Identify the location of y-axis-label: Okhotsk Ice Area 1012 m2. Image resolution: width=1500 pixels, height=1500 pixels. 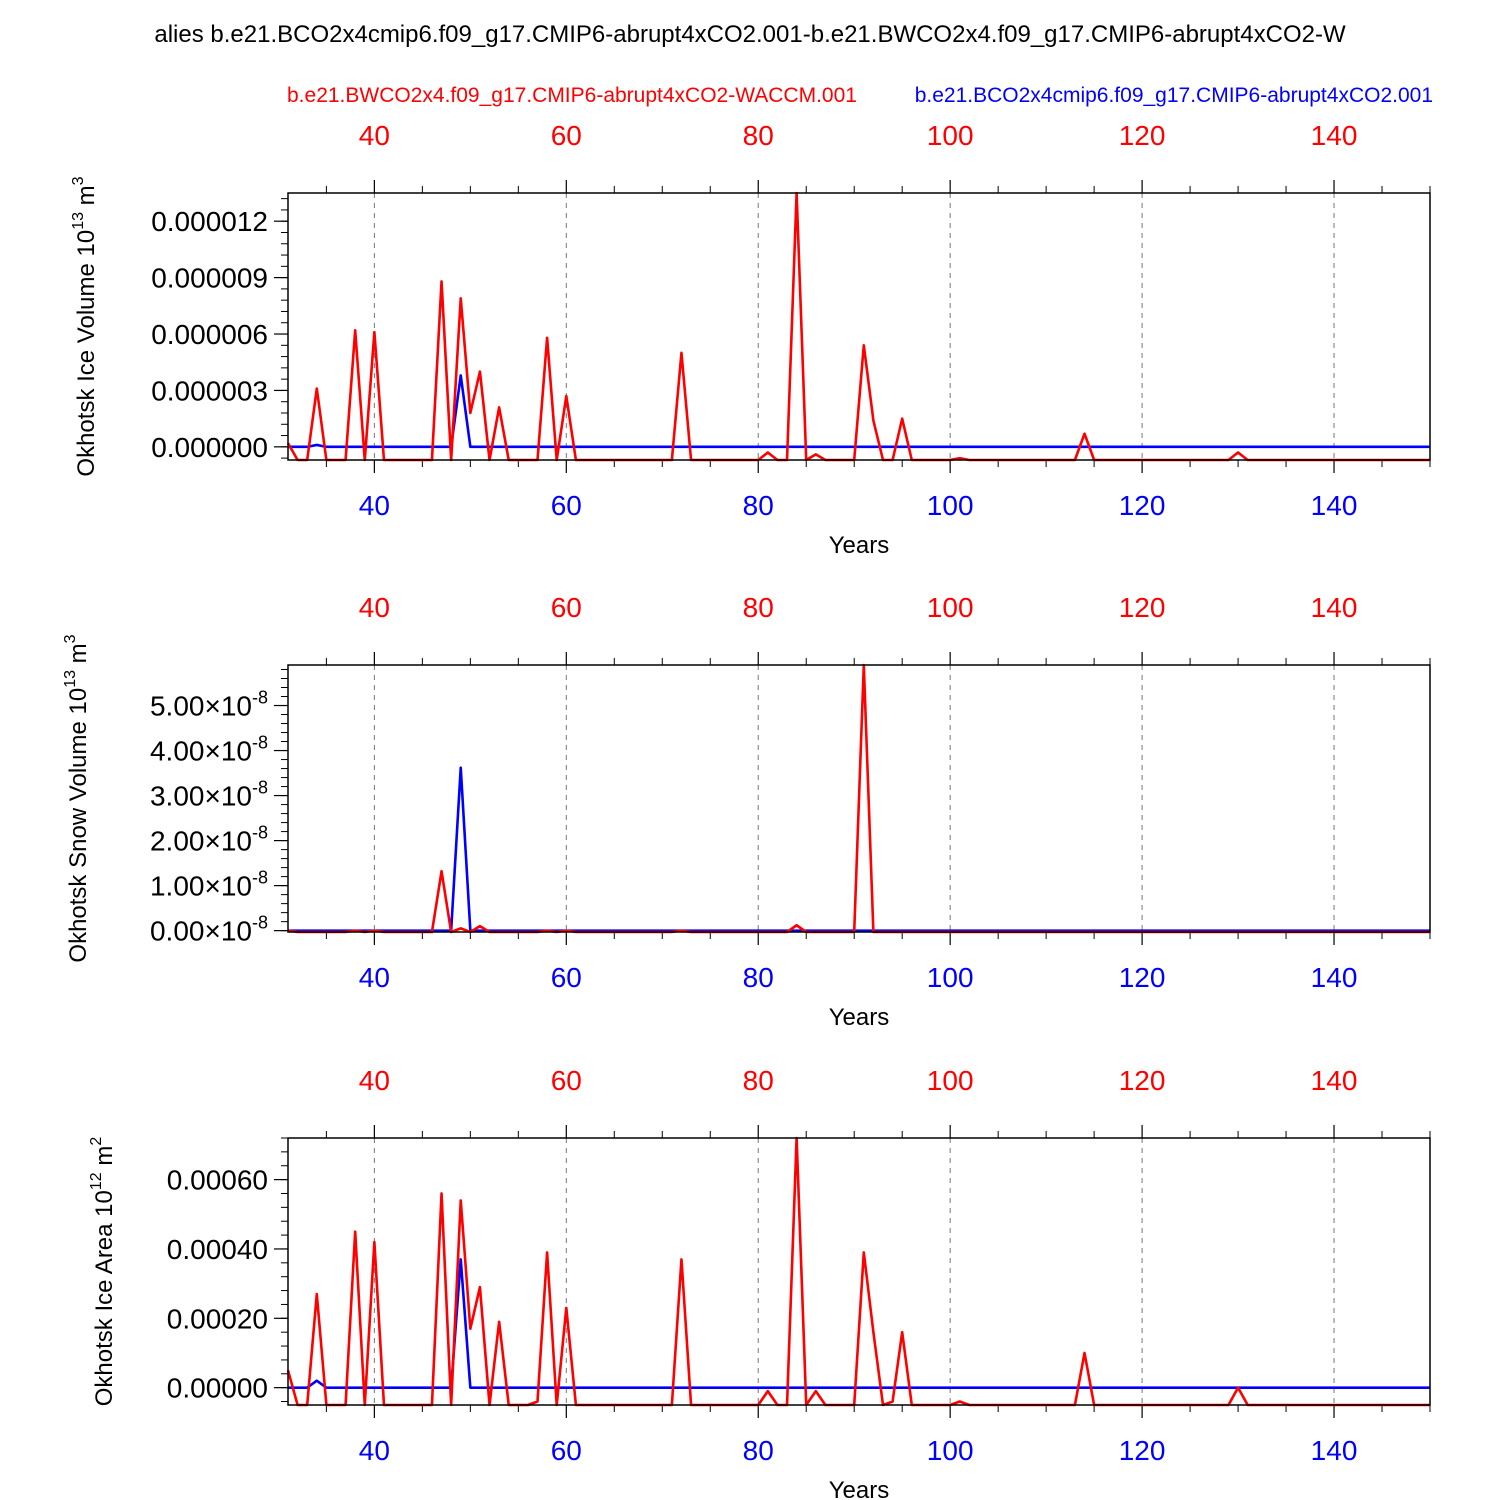
(103, 1272).